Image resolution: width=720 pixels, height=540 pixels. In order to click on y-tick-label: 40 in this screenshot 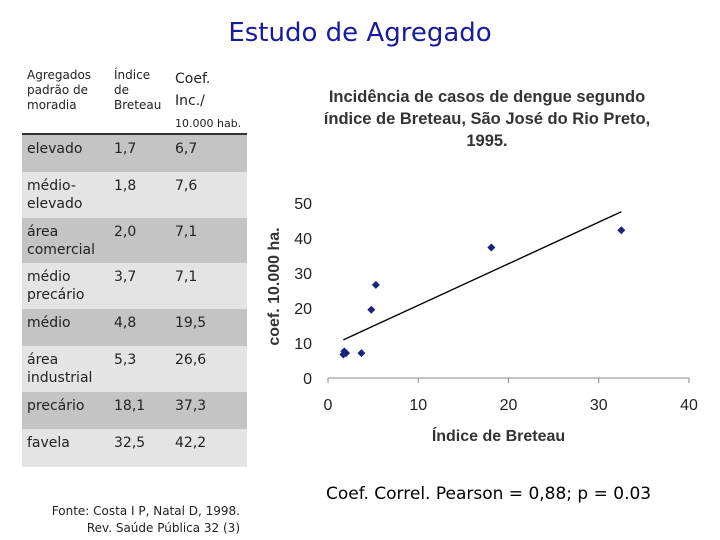, I will do `click(303, 239)`.